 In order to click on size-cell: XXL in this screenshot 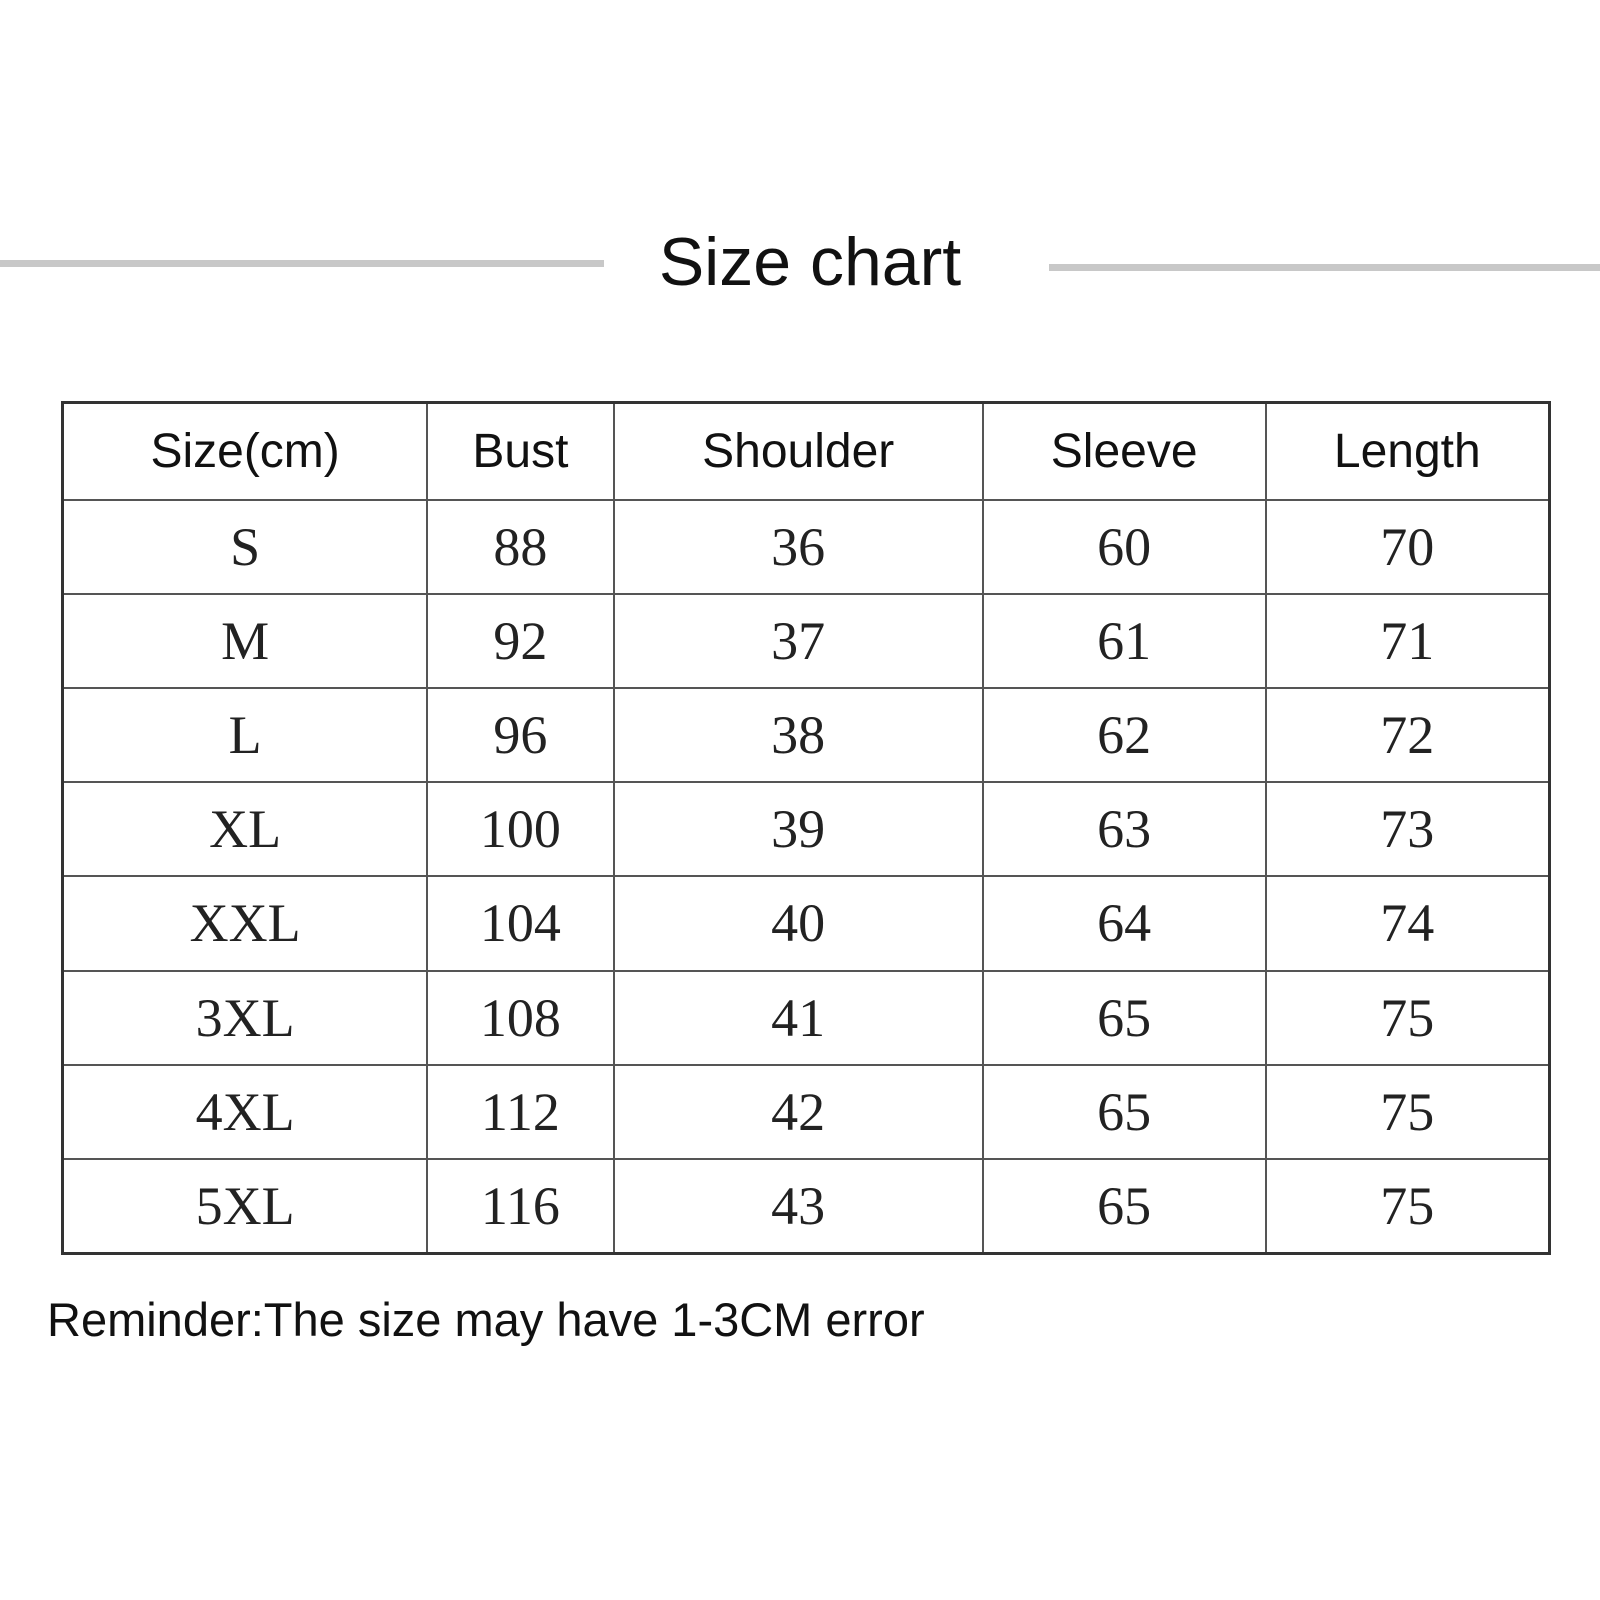, I will do `click(245, 923)`.